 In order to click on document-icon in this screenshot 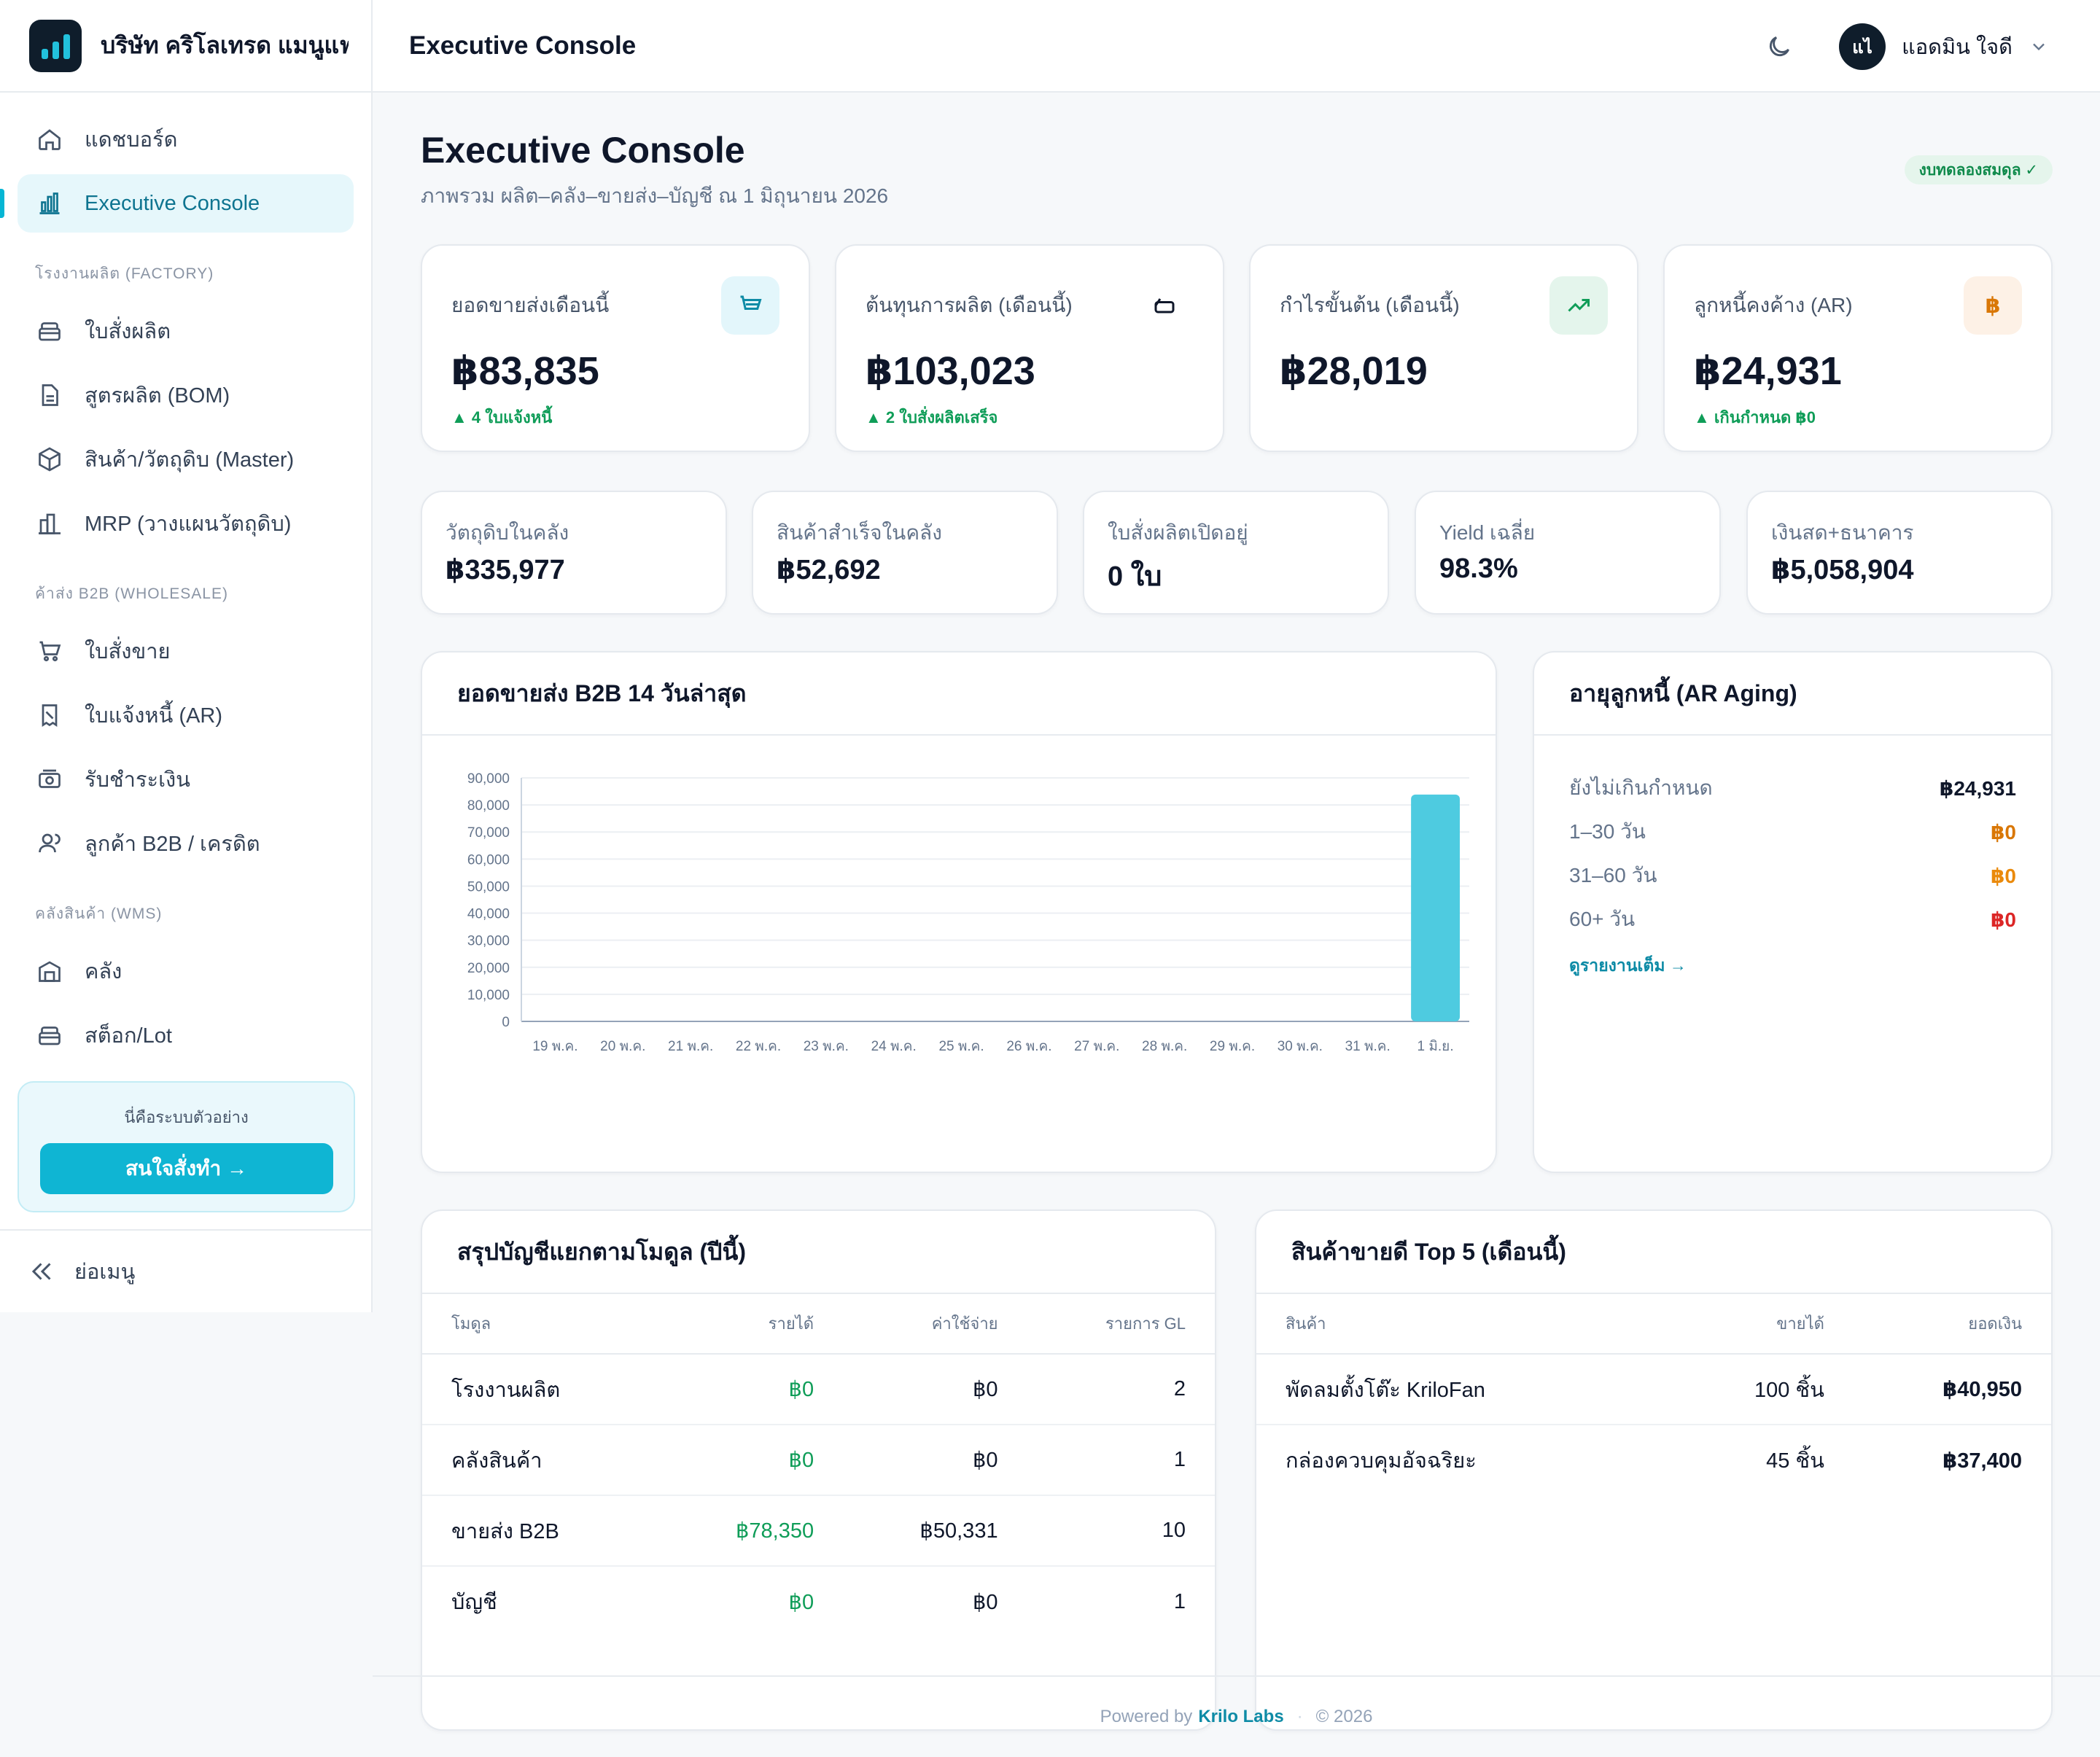, I will do `click(49, 395)`.